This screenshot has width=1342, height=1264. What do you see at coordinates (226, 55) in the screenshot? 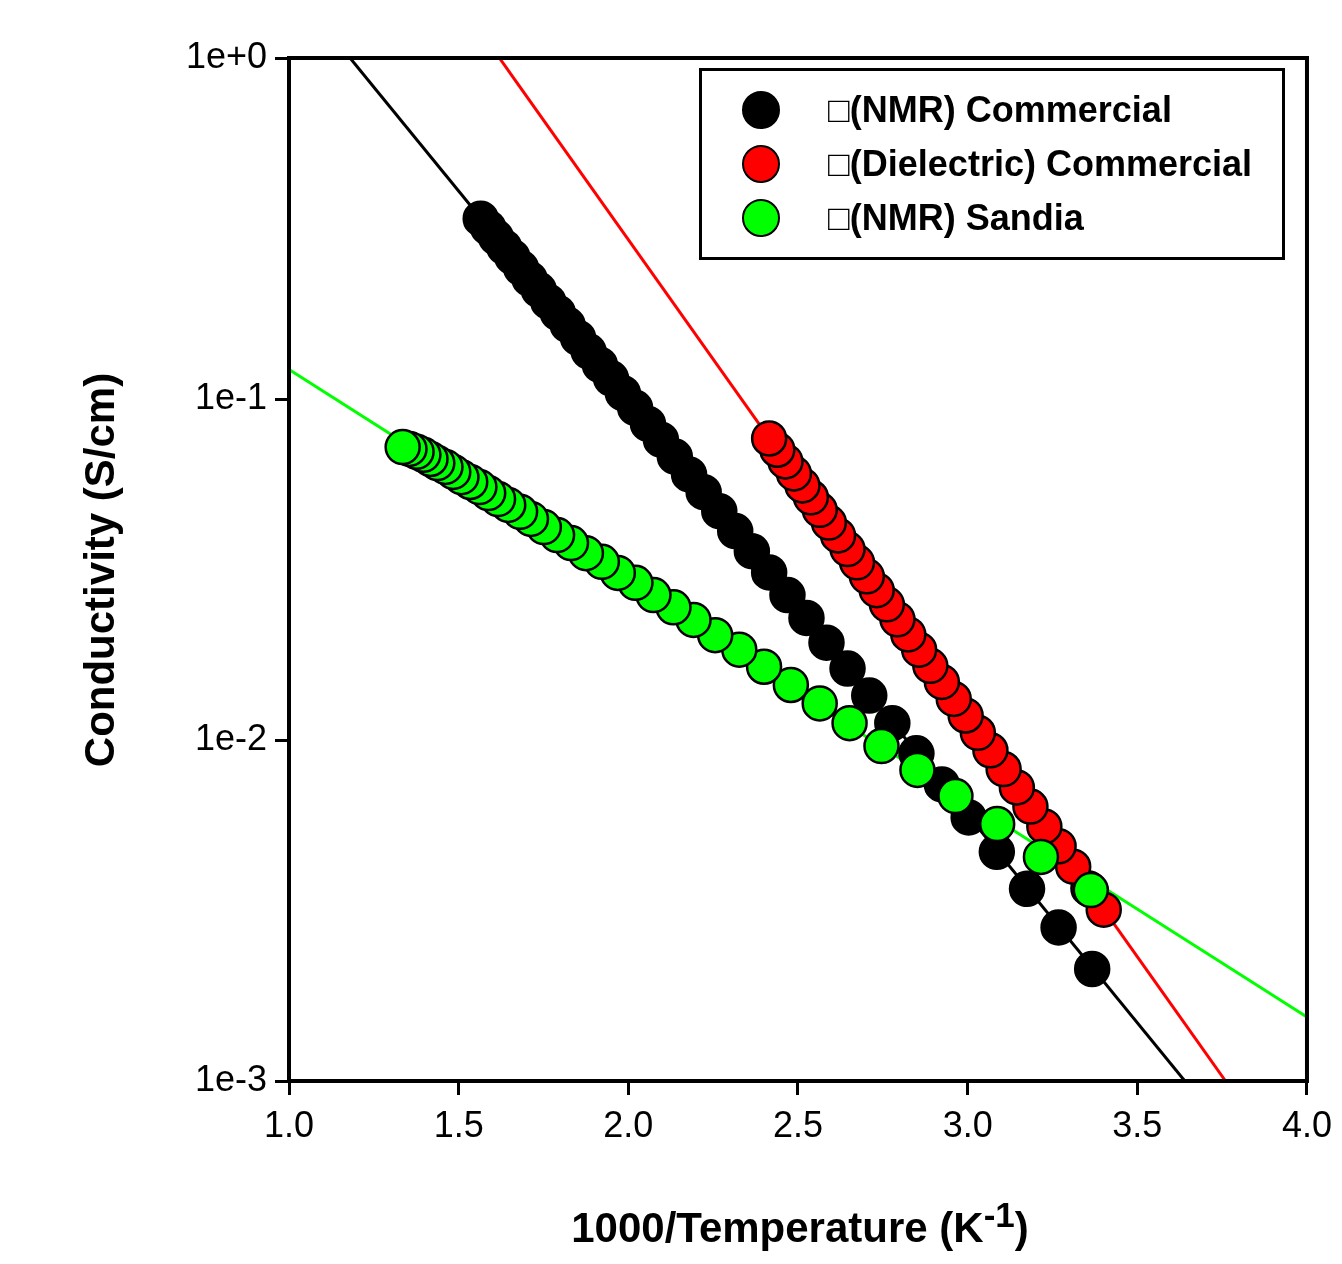
I see `y-tick-label: 1e+0` at bounding box center [226, 55].